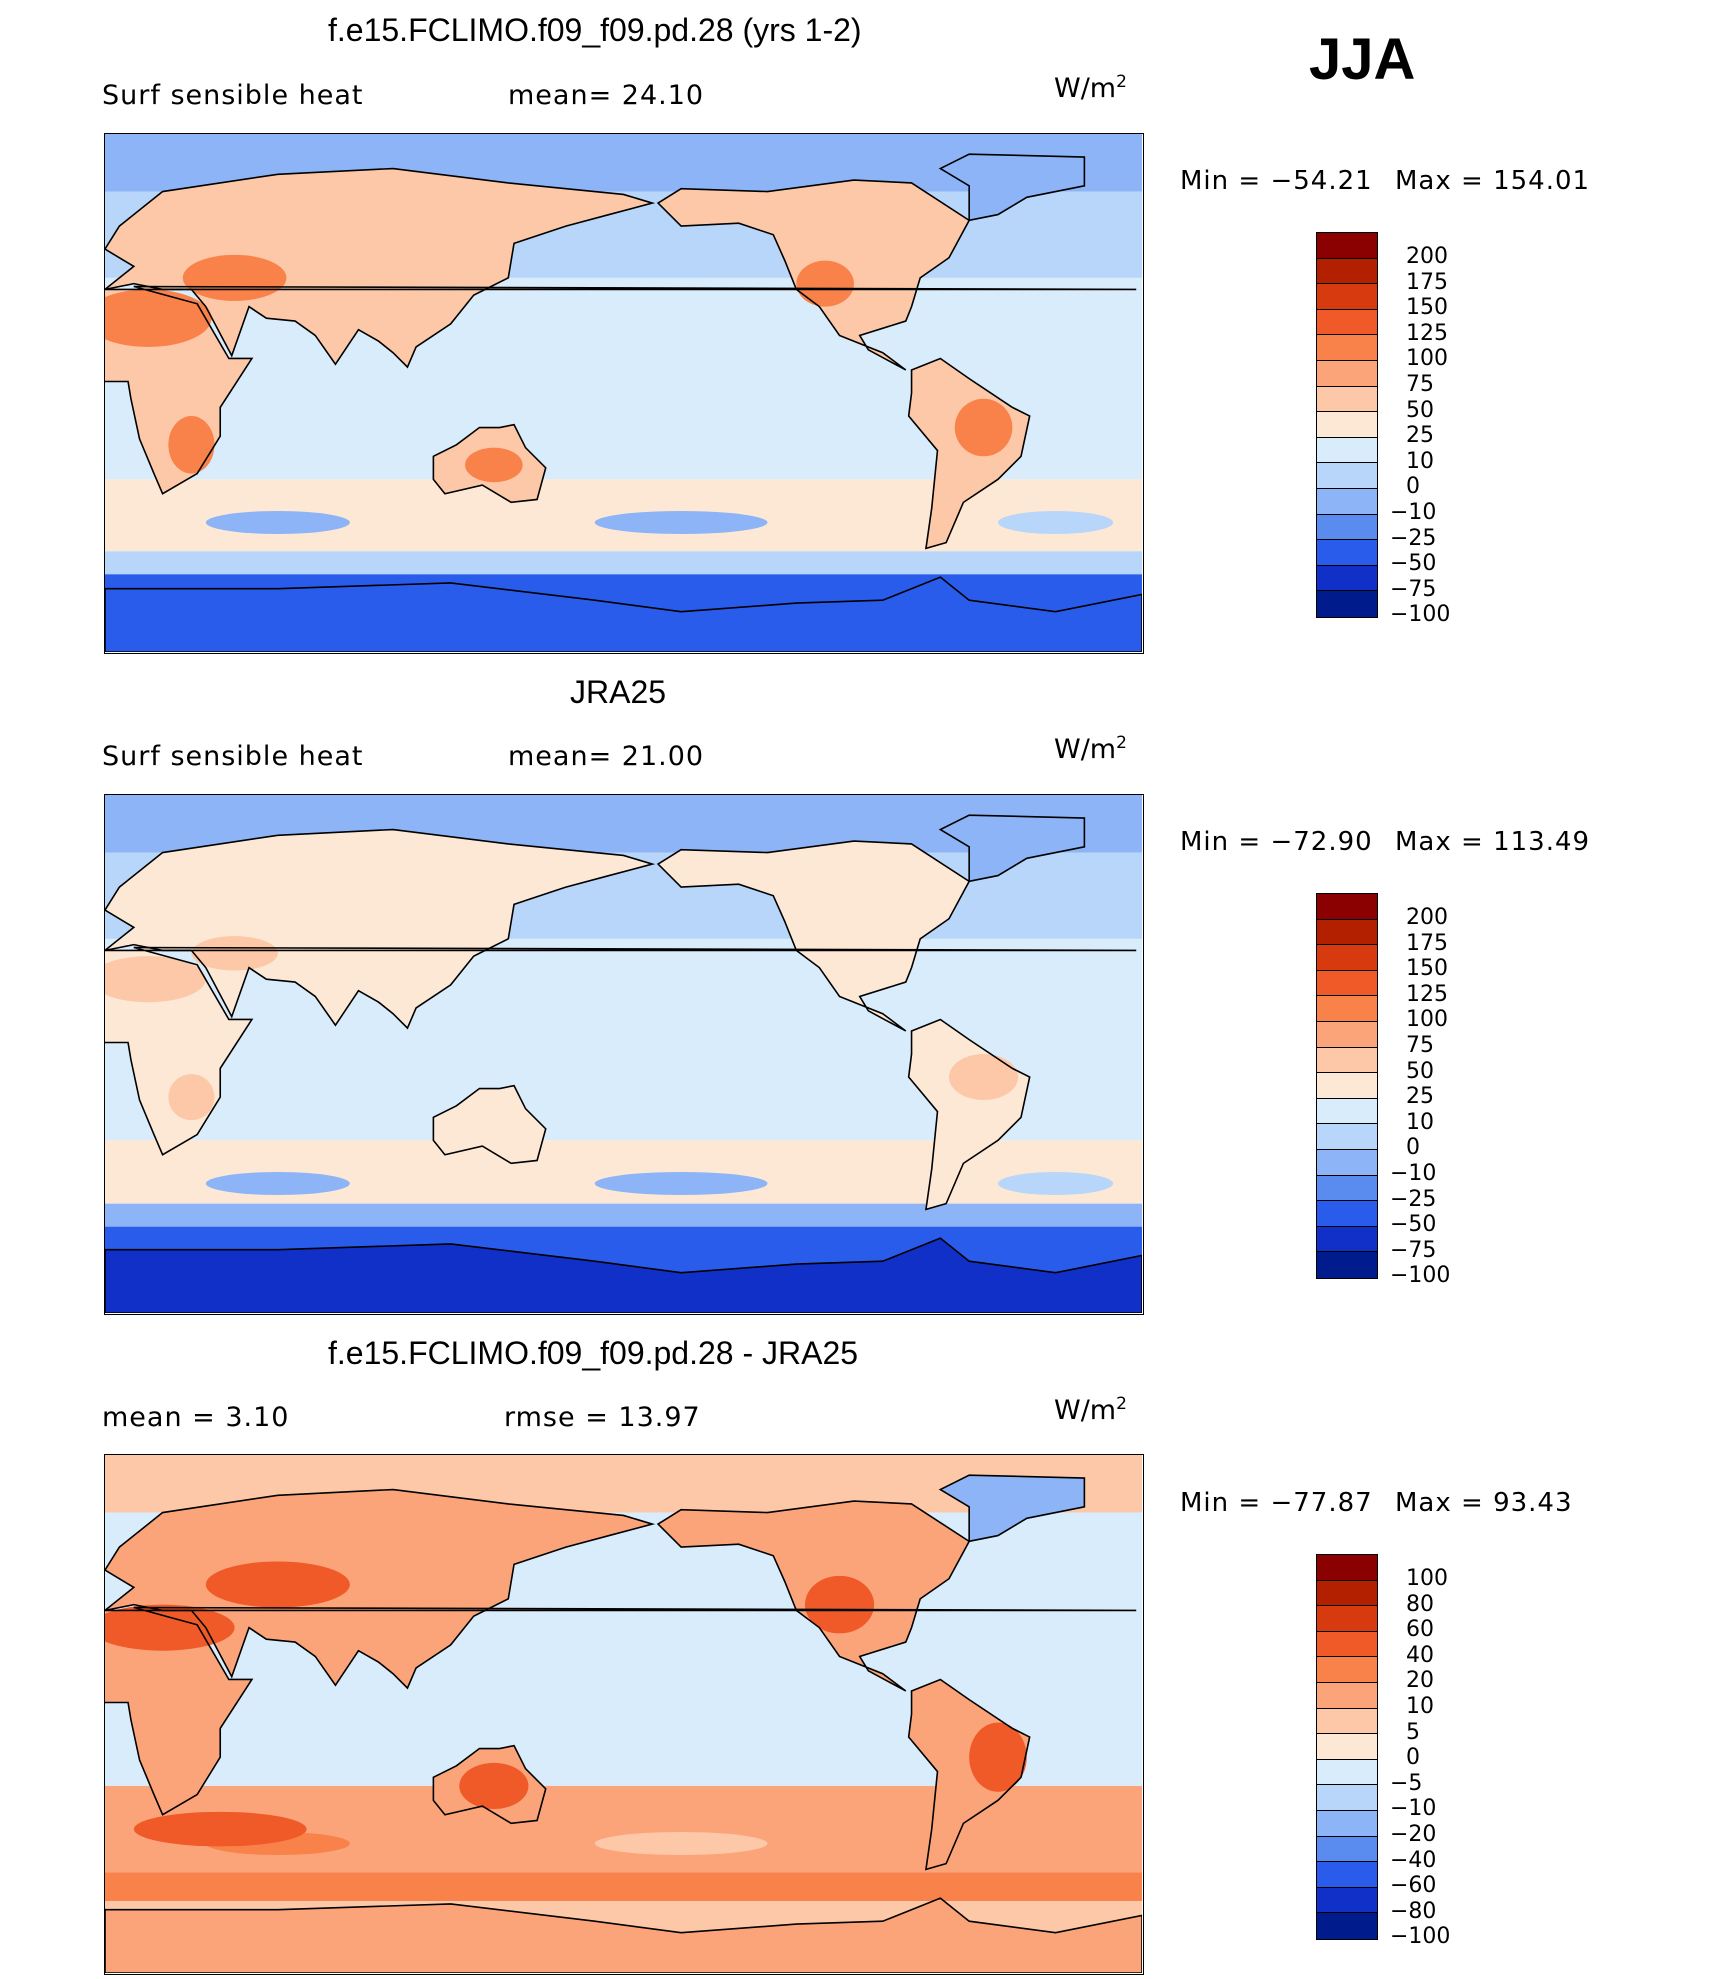 This screenshot has height=1979, width=1710. I want to click on colorbar-tick-label: 0, so click(1413, 487).